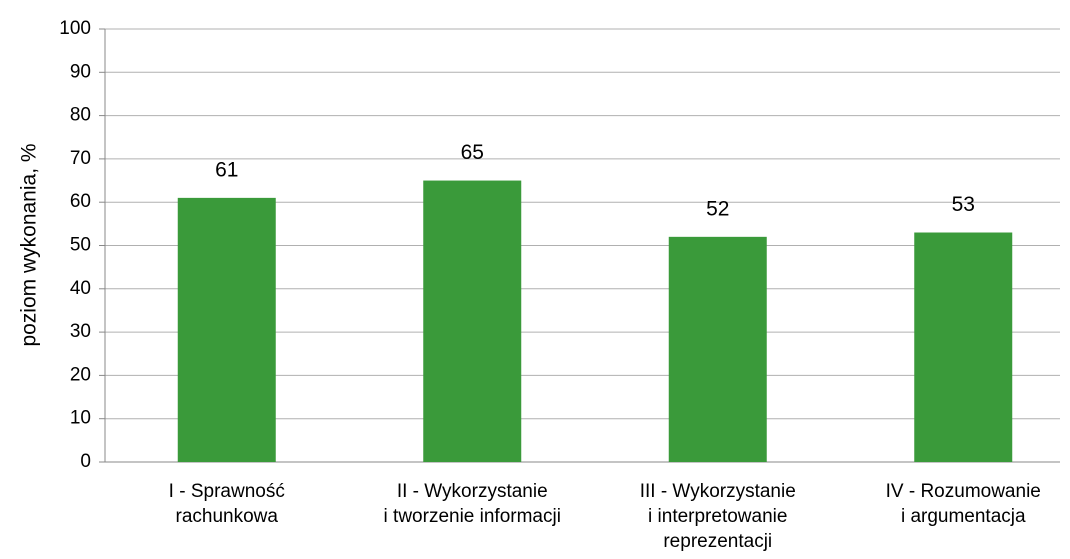 The width and height of the screenshot is (1070, 559). Describe the element at coordinates (472, 152) in the screenshot. I see `value-label: 65` at that location.